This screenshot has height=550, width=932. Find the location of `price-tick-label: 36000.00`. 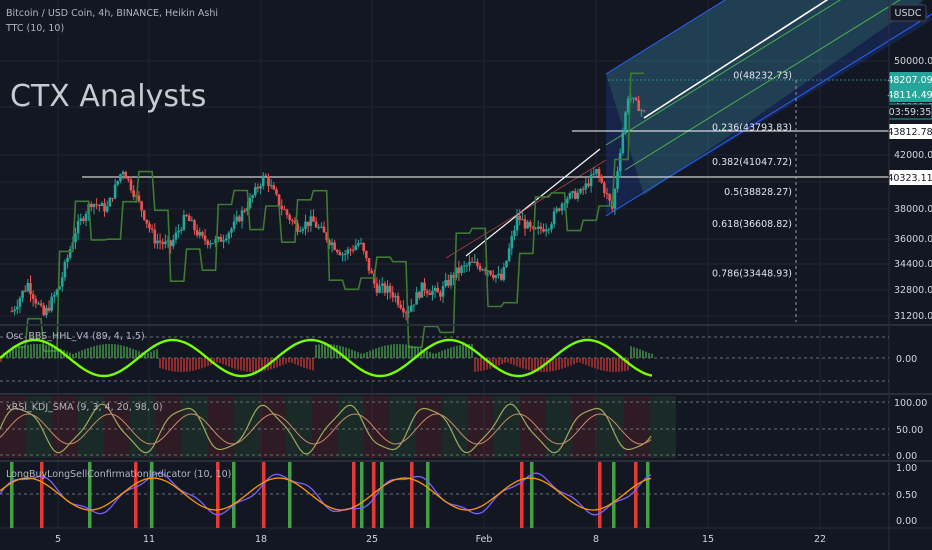

price-tick-label: 36000.00 is located at coordinates (913, 239).